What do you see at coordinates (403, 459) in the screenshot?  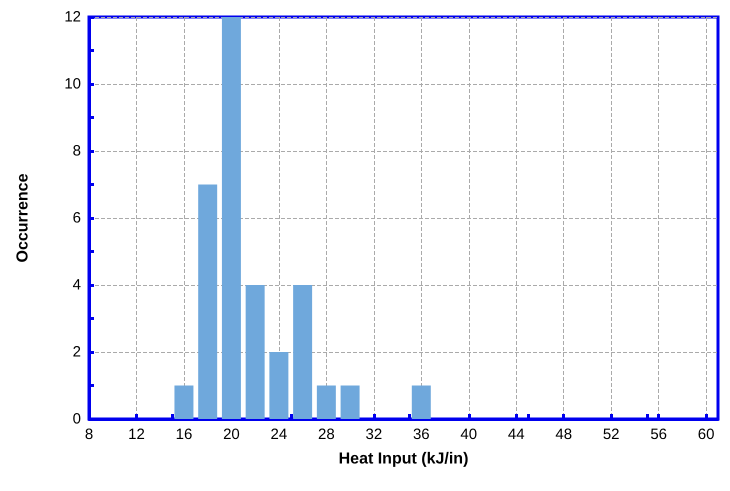 I see `x-axis-title: Heat Input (kJ/in)` at bounding box center [403, 459].